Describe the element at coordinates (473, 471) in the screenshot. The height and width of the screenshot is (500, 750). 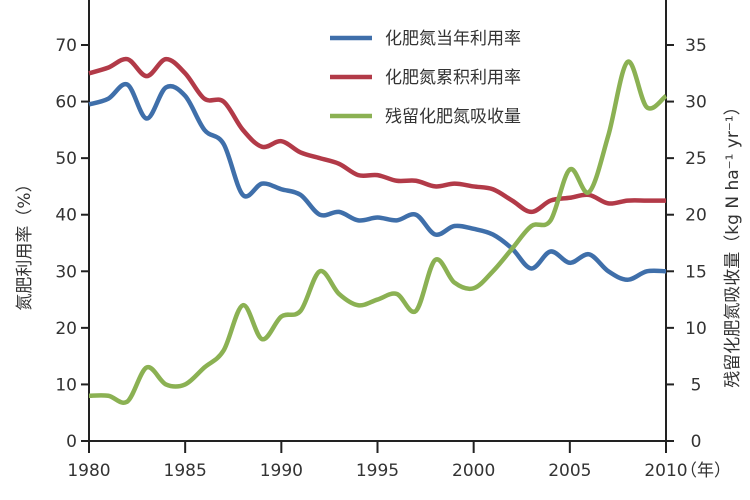
I see `x-tick-label: 2000` at that location.